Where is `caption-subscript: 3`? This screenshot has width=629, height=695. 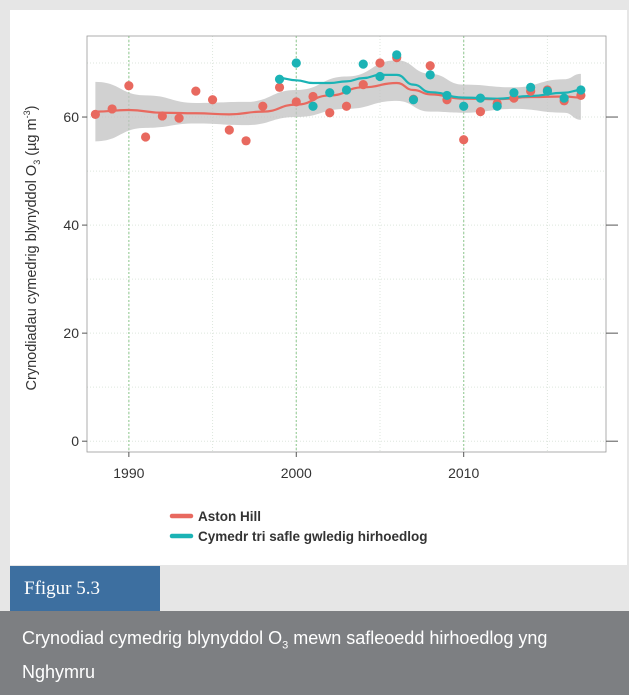 caption-subscript: 3 is located at coordinates (285, 645).